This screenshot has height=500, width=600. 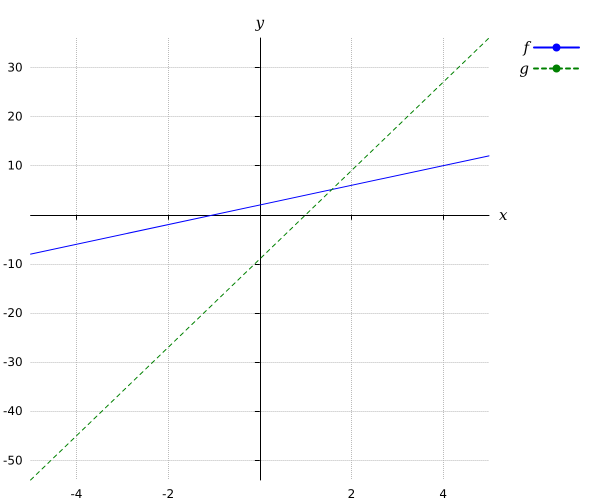 What do you see at coordinates (503, 215) in the screenshot?
I see `x-axis-title: x` at bounding box center [503, 215].